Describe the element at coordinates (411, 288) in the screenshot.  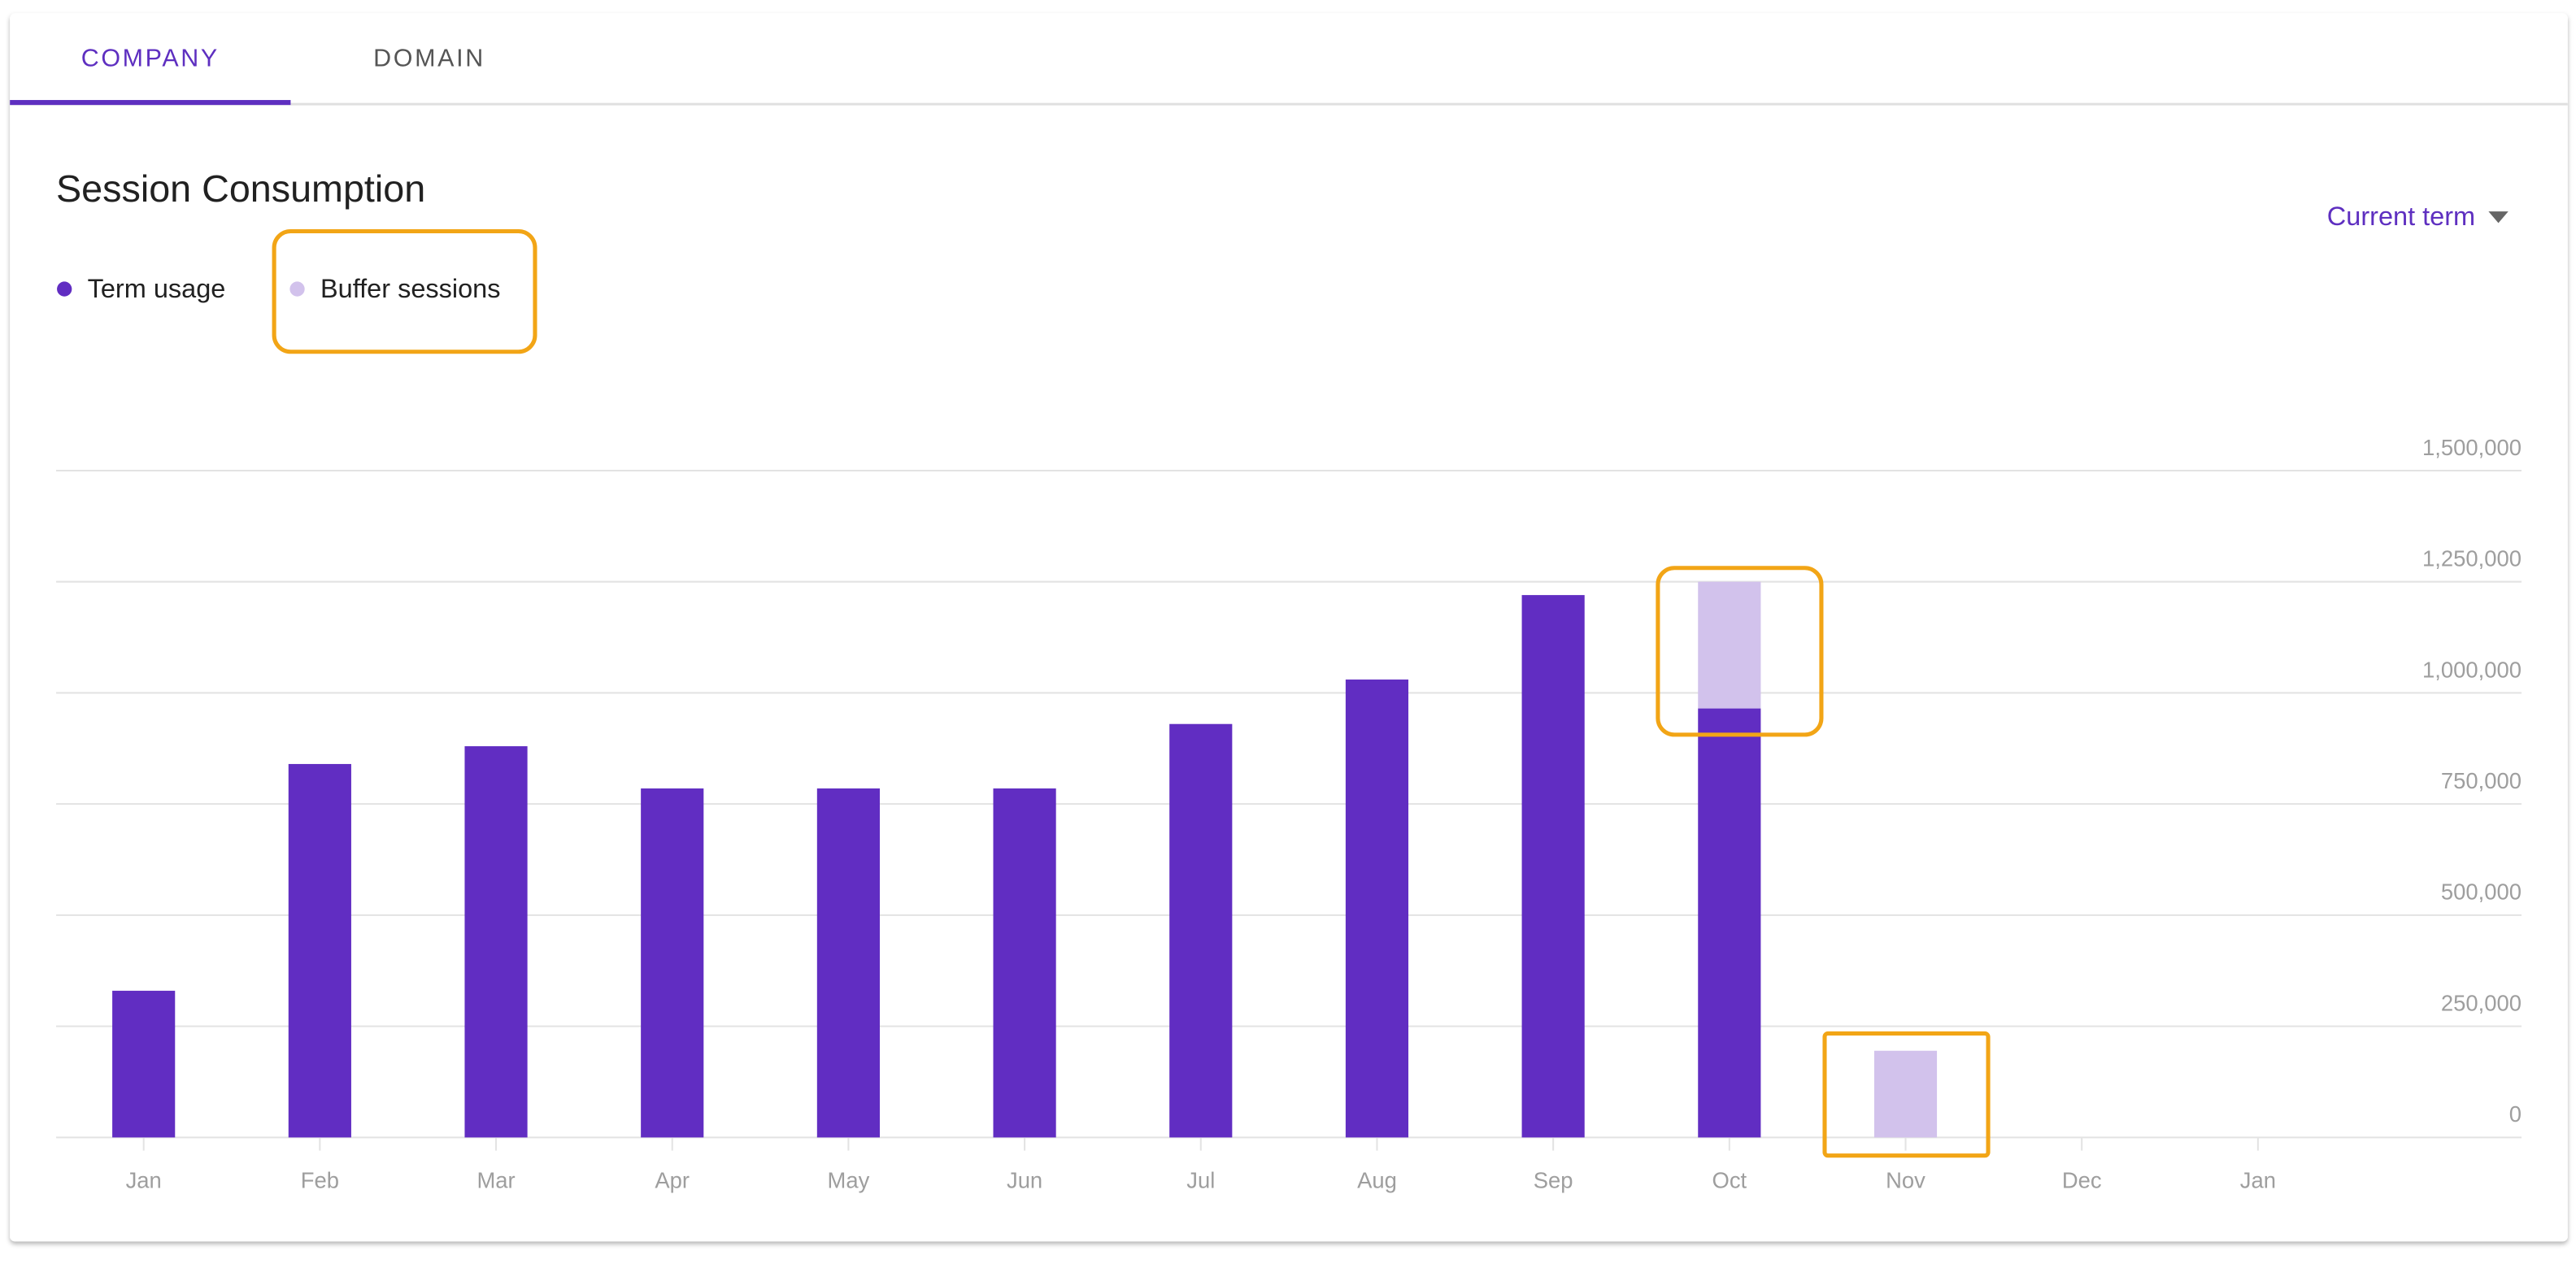
I see `legend-label: Buffer sessions` at that location.